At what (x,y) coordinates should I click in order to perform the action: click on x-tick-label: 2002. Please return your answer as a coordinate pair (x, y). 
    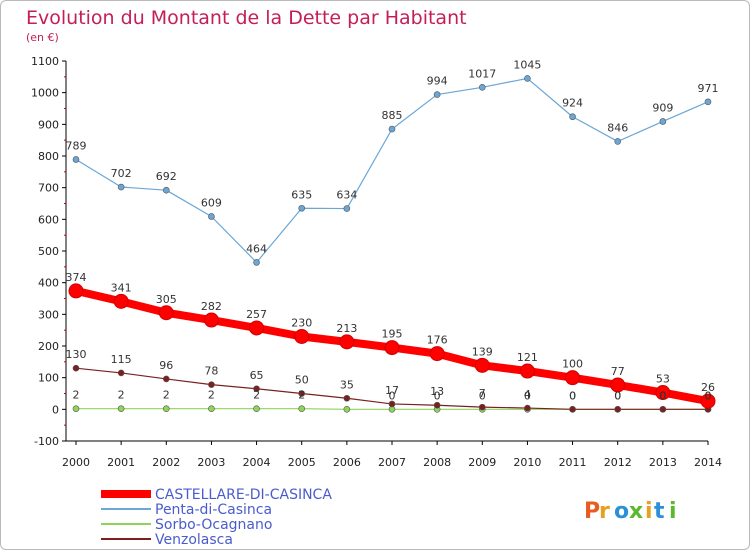
    Looking at the image, I should click on (166, 462).